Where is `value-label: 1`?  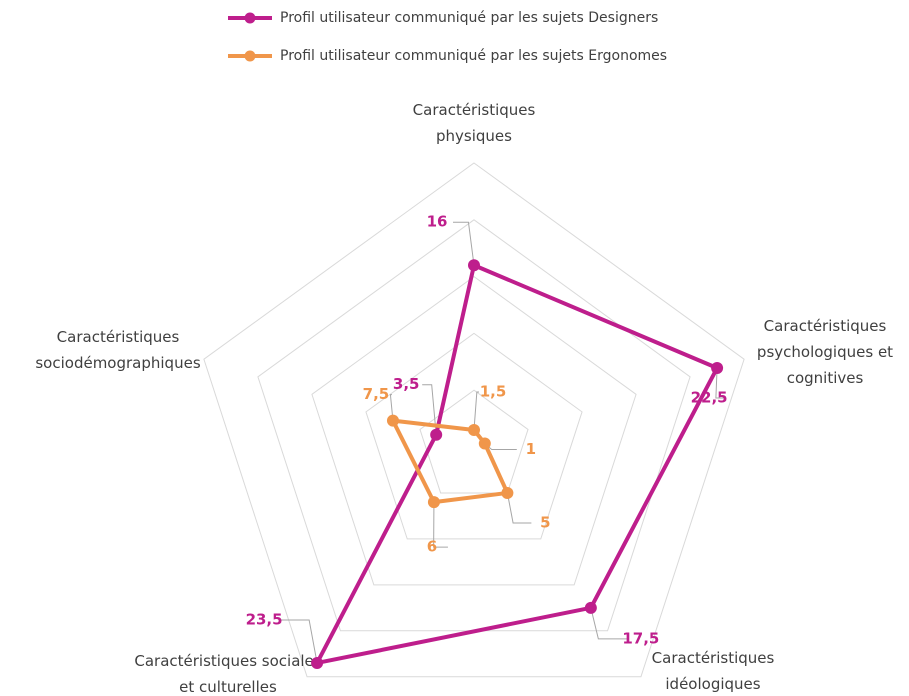
value-label: 1 is located at coordinates (531, 449).